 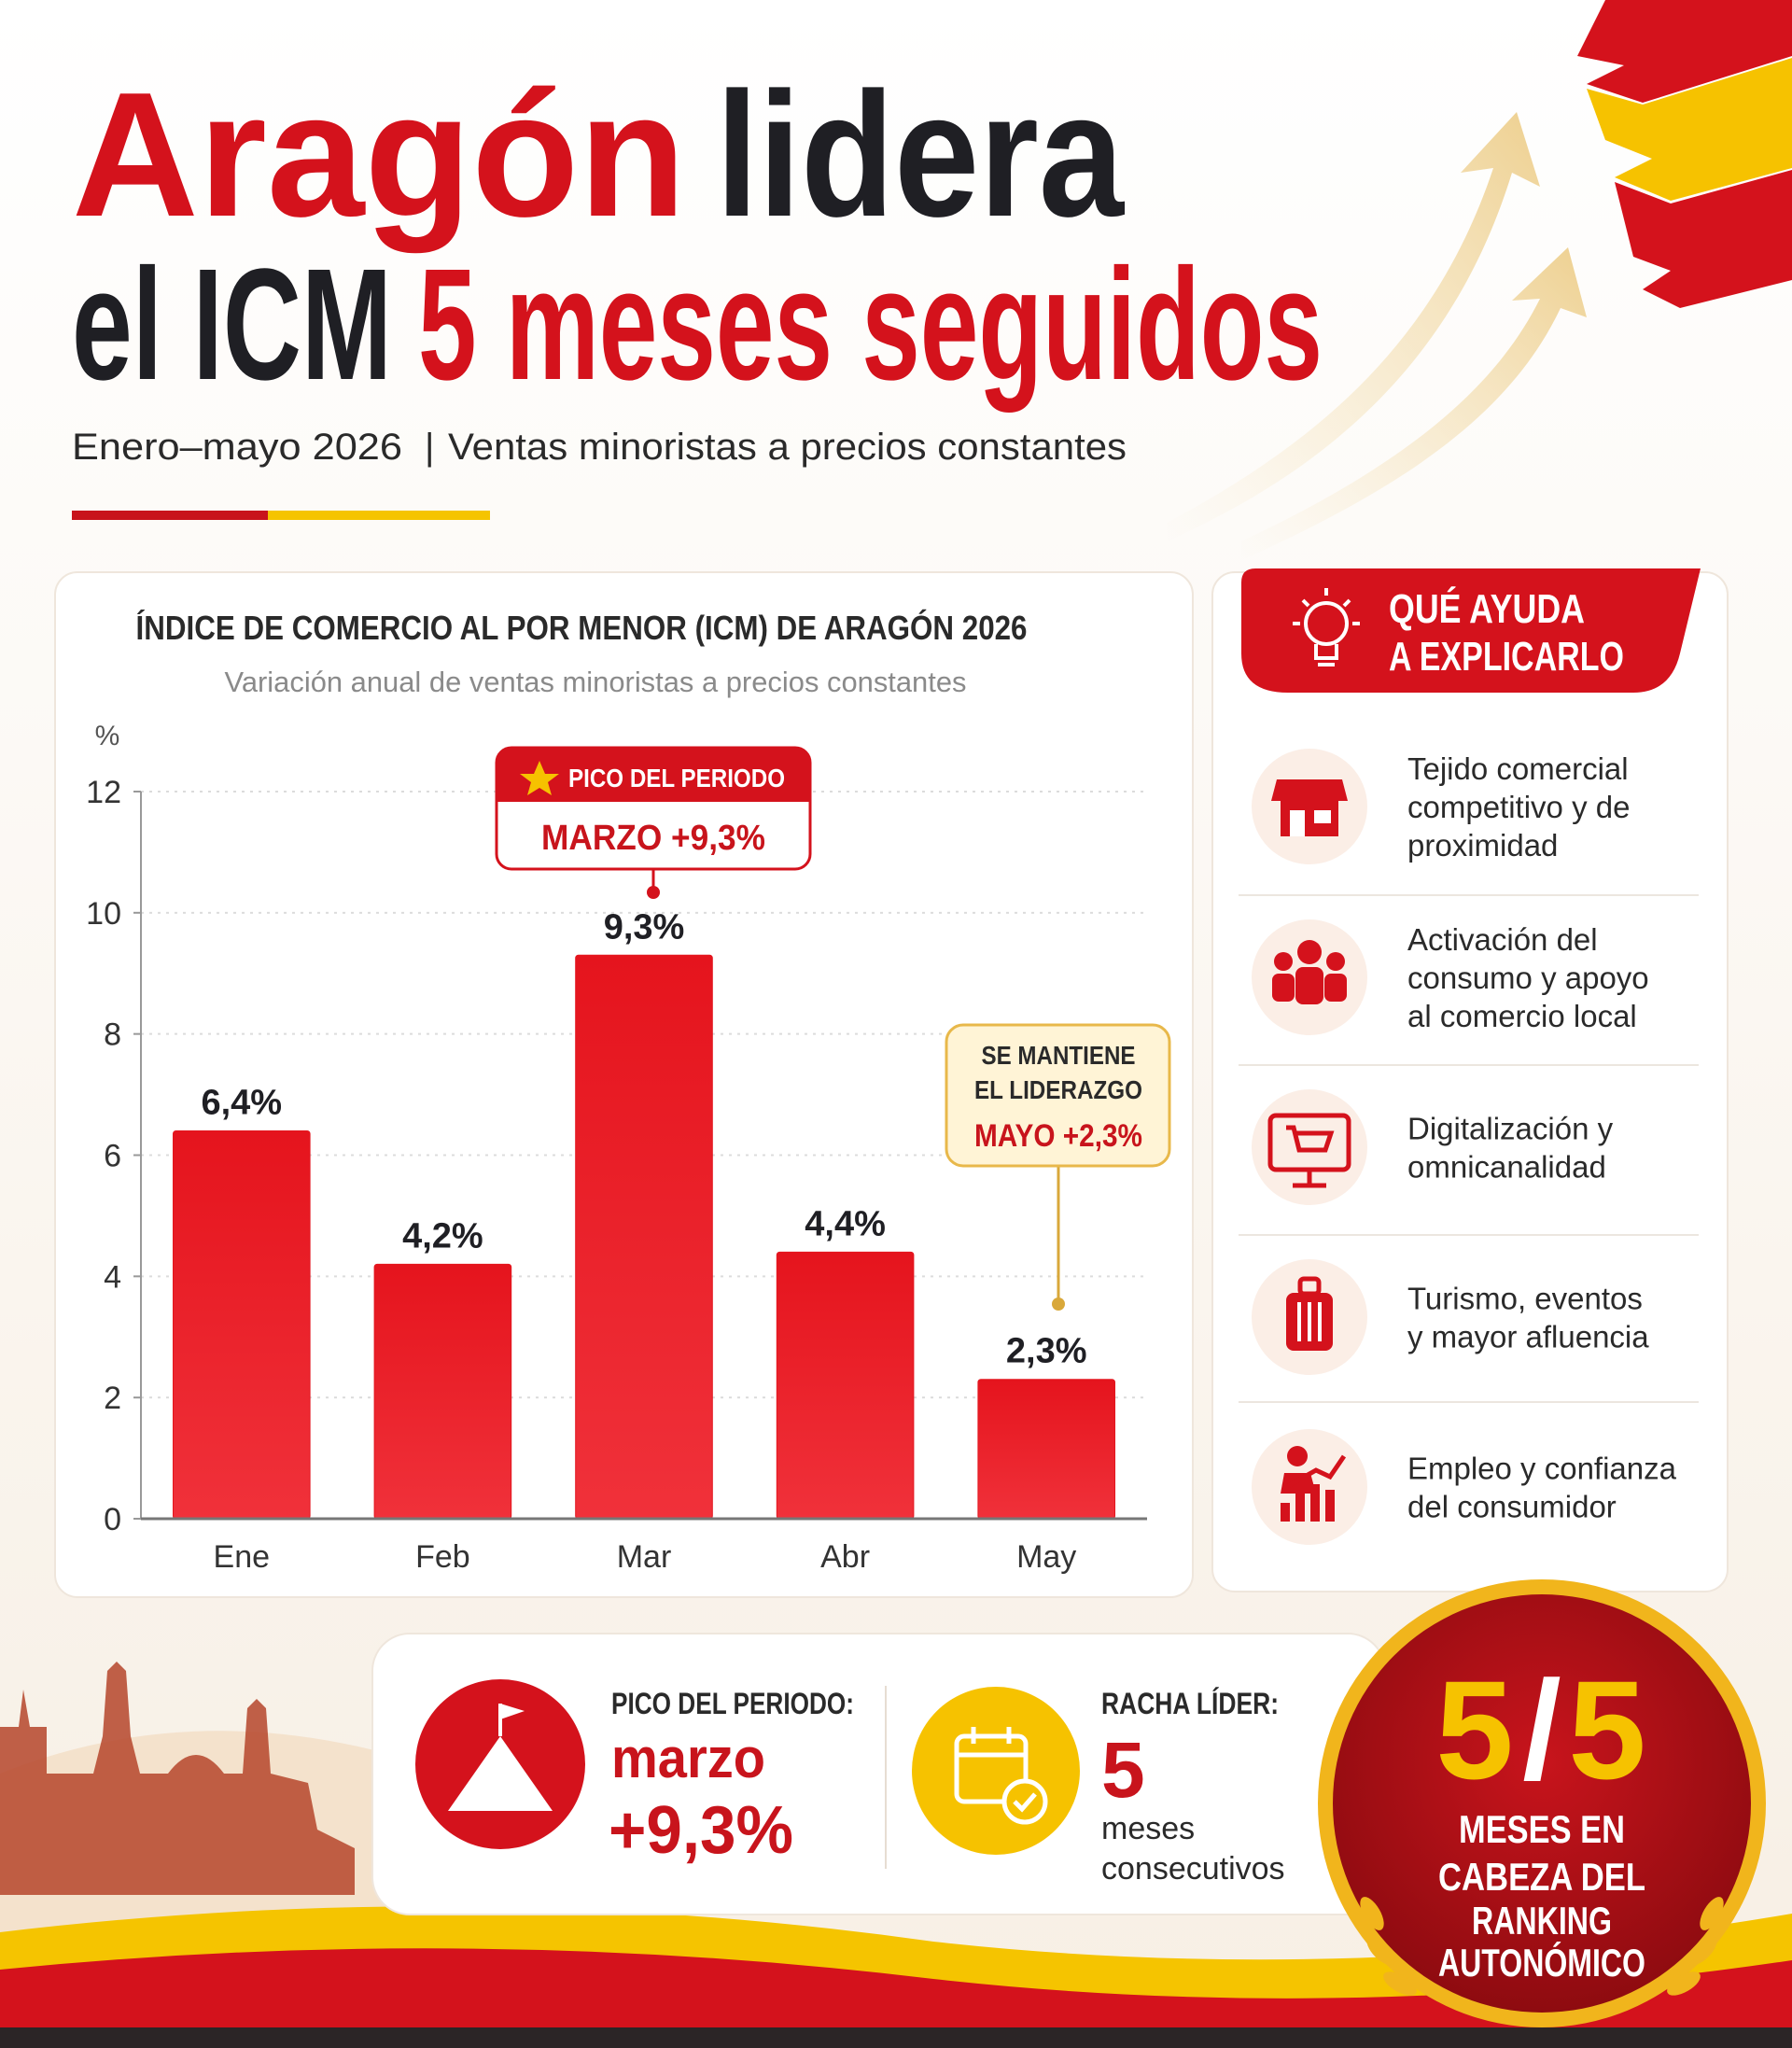 What do you see at coordinates (112, 1035) in the screenshot?
I see `y-tick-label: 8` at bounding box center [112, 1035].